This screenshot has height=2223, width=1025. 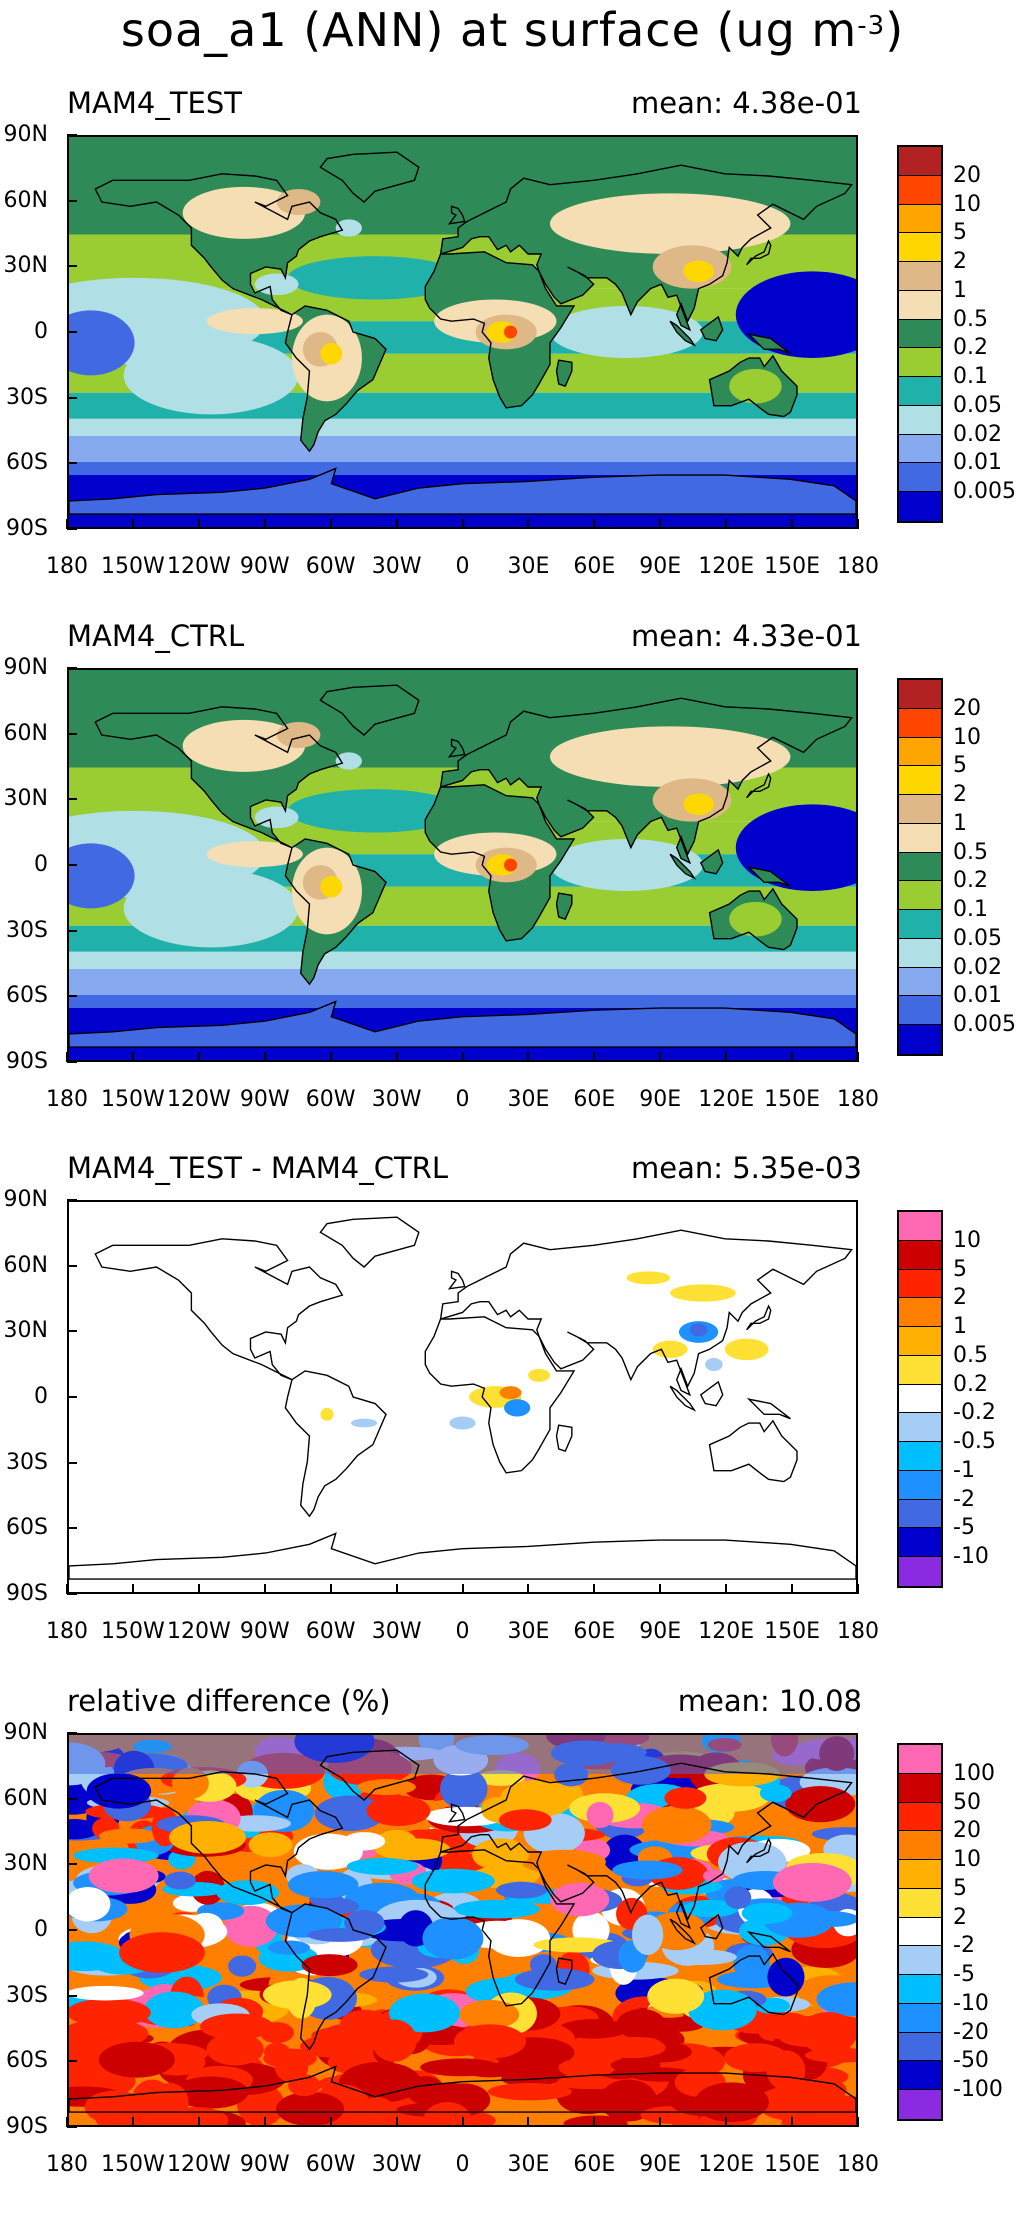 What do you see at coordinates (27, 1061) in the screenshot?
I see `lat-tick-label: 90S` at bounding box center [27, 1061].